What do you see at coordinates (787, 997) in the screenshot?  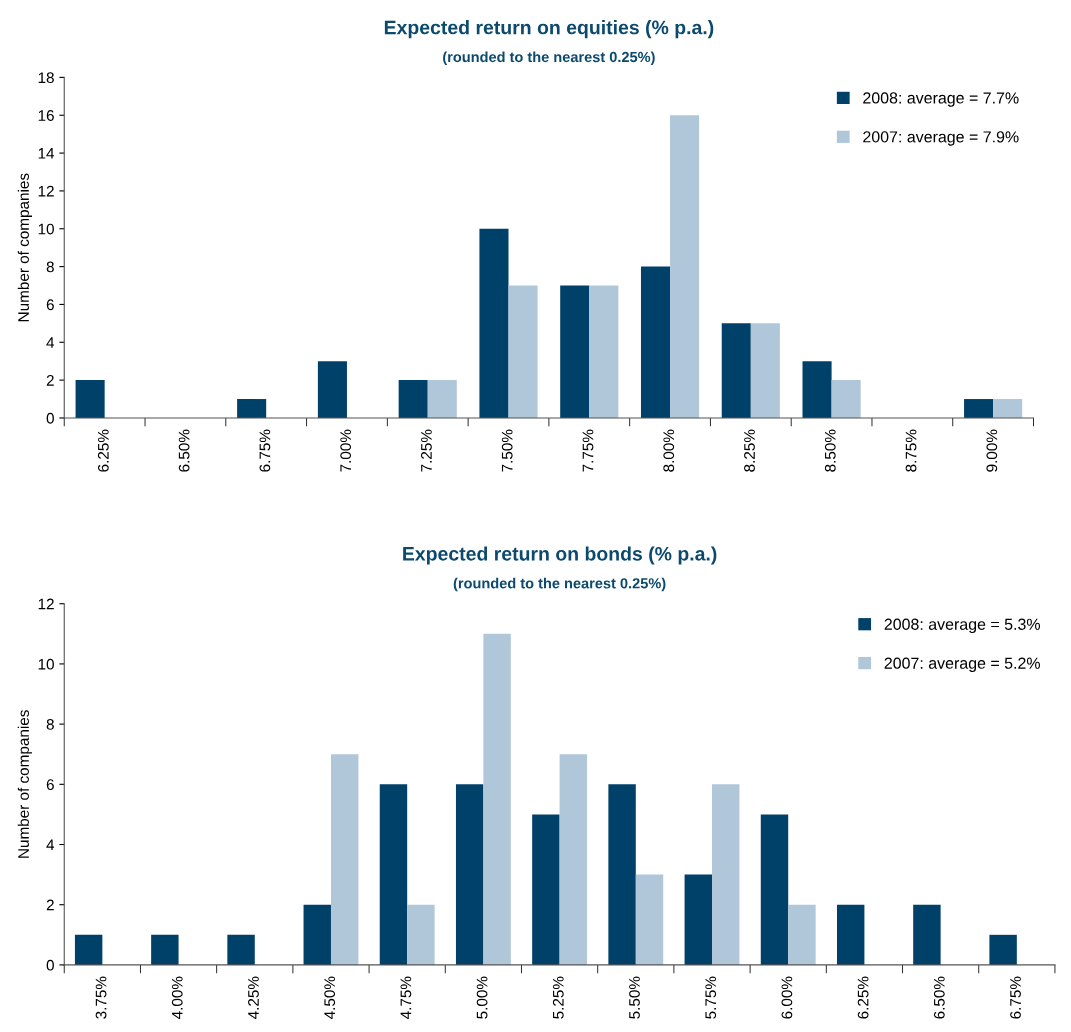 I see `x-tick-label: 6.00%` at bounding box center [787, 997].